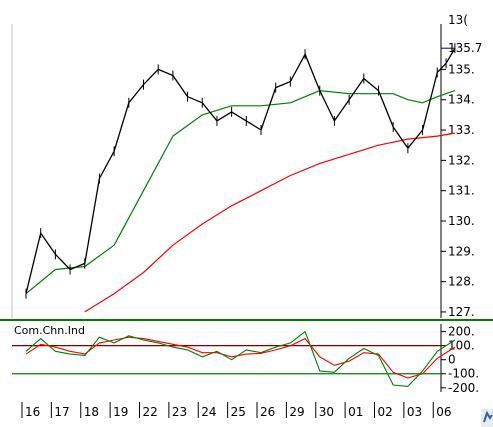  Describe the element at coordinates (461, 282) in the screenshot. I see `price-tick-label: 128.` at that location.